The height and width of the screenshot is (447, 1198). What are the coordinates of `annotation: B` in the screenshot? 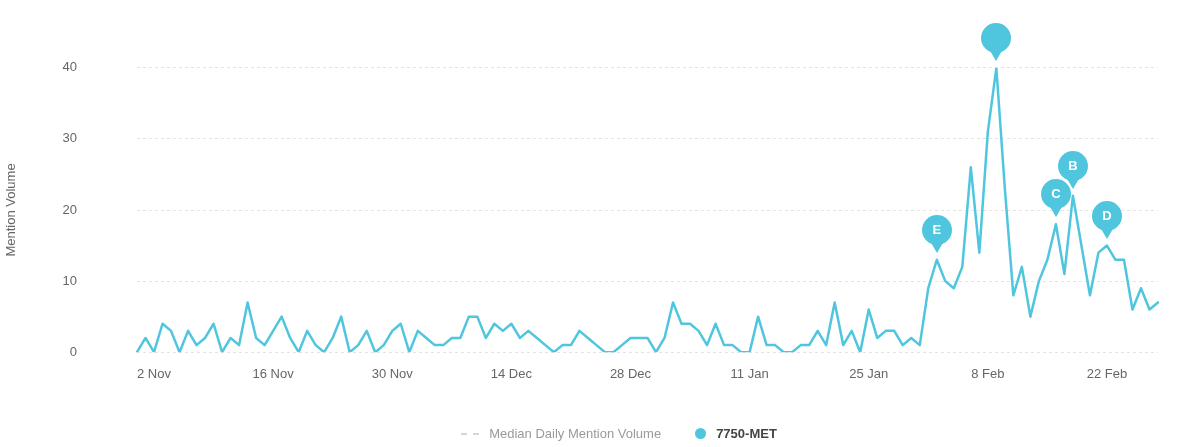 It's located at (1072, 165).